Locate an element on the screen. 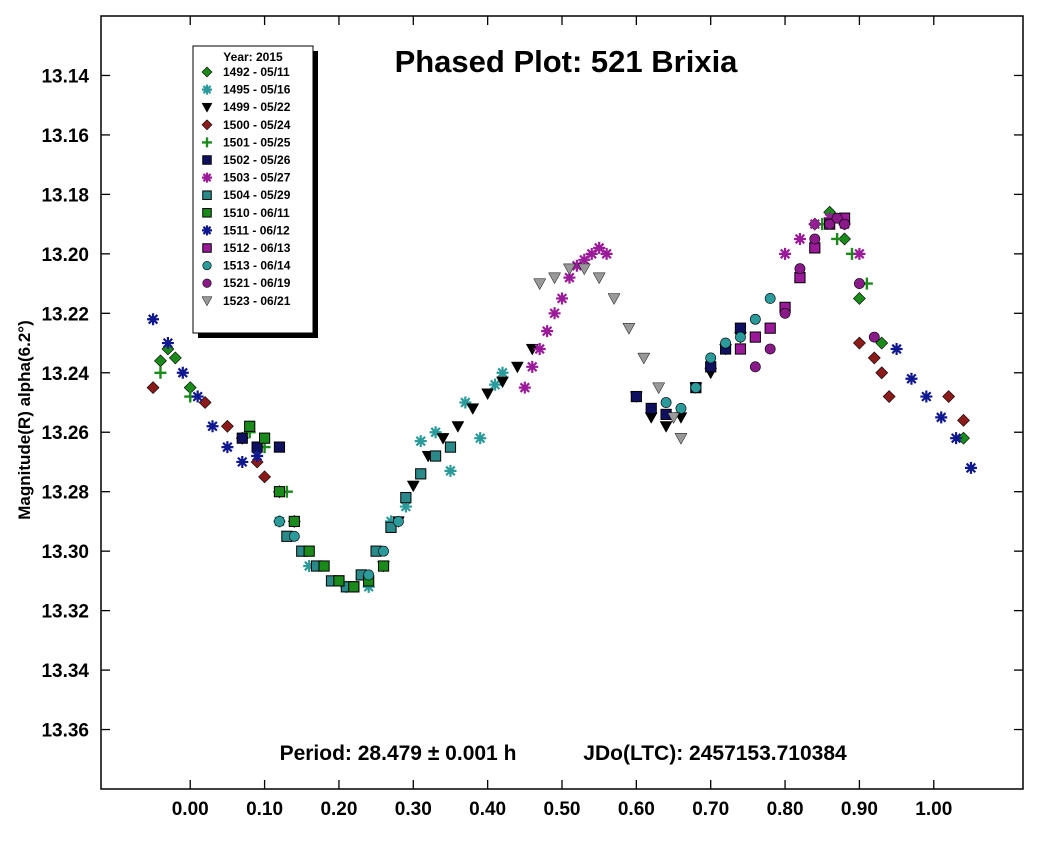  legend-entry-label: 1495 - 05/16 is located at coordinates (257, 90).